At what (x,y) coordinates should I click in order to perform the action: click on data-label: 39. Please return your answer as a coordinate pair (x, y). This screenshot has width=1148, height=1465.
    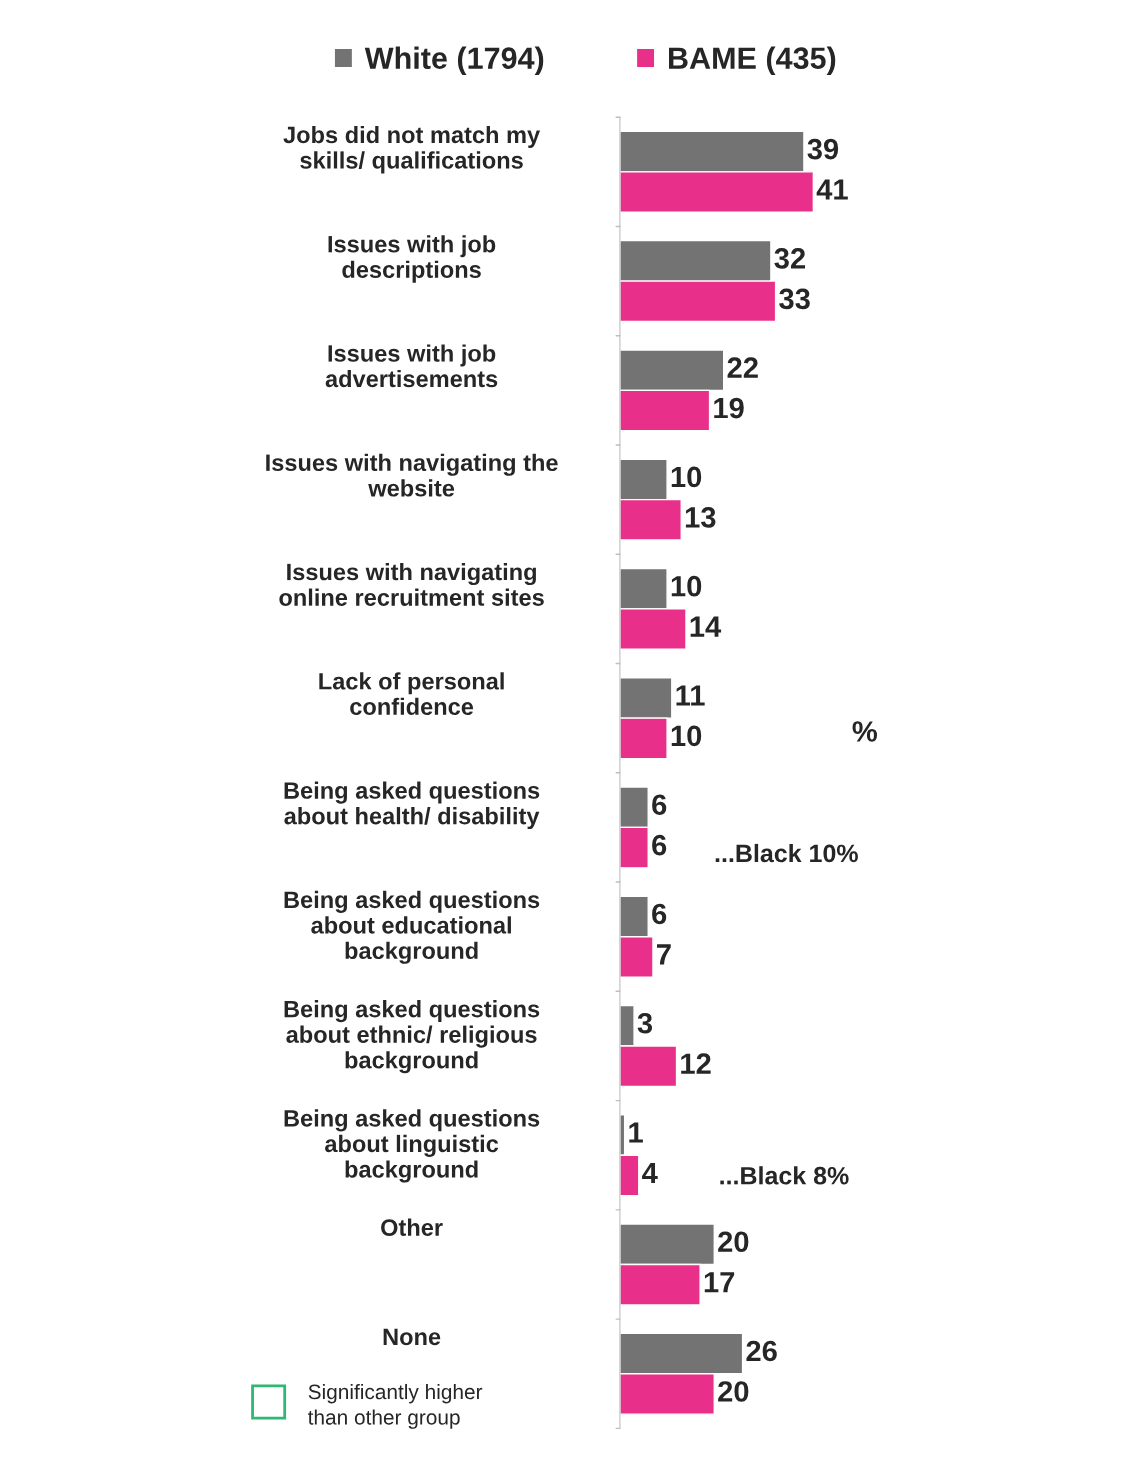
    Looking at the image, I should click on (823, 149).